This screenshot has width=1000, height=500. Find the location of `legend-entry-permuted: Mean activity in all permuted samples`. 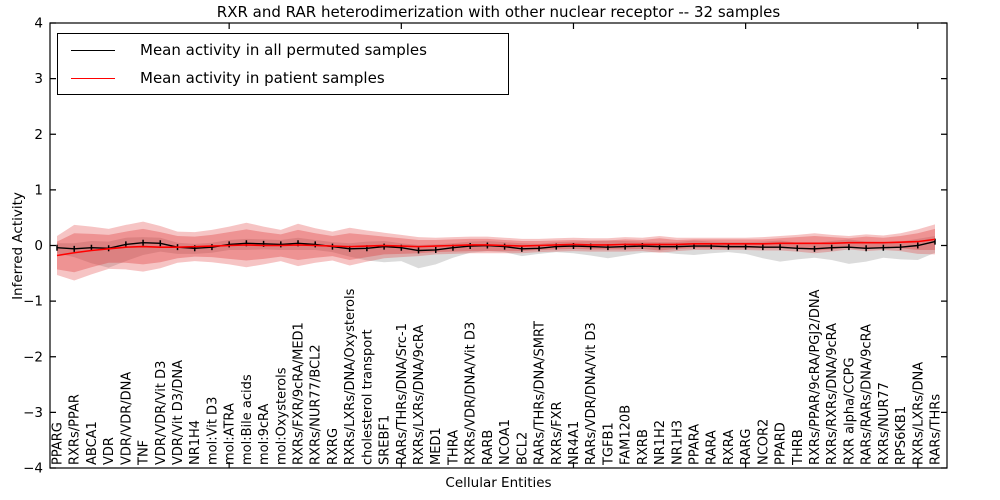

legend-entry-permuted: Mean activity in all permuted samples is located at coordinates (242, 50).